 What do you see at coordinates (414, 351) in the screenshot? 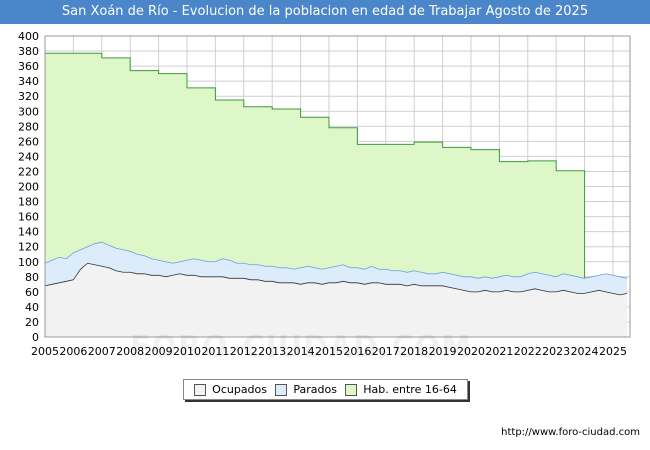
I see `x-tick-label: 2018` at bounding box center [414, 351].